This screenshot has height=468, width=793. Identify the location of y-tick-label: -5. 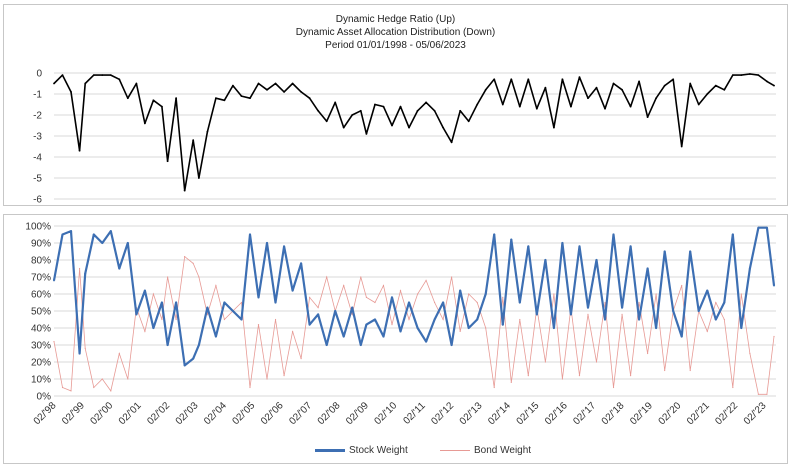
(37, 179).